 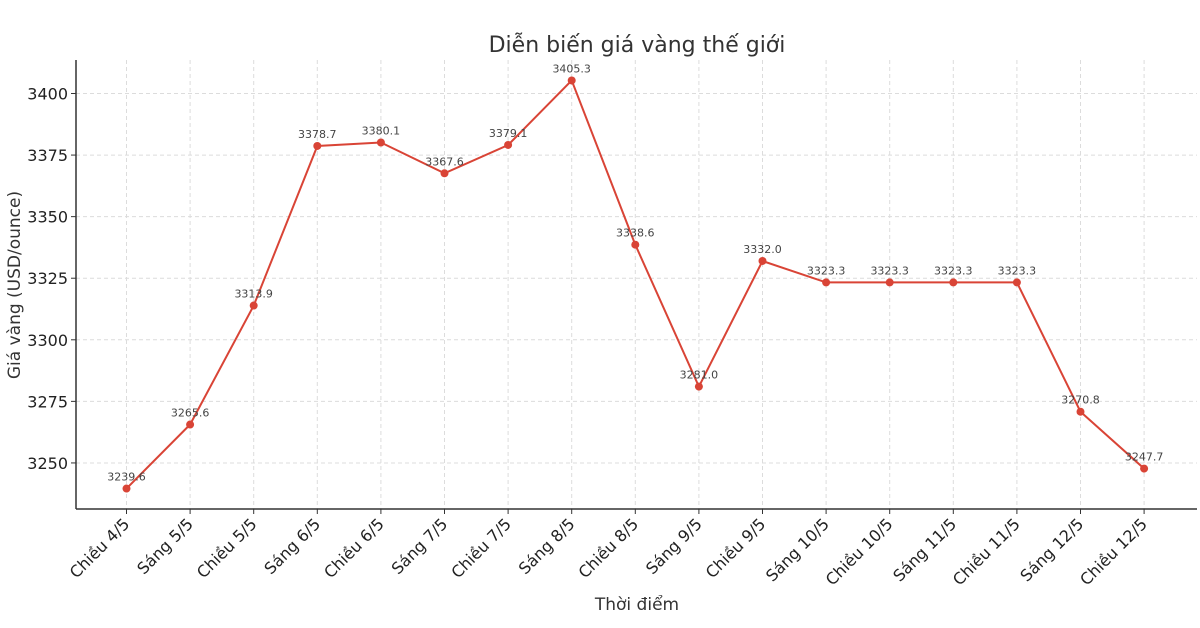 What do you see at coordinates (47, 401) in the screenshot?
I see `y-tick-label: 3275` at bounding box center [47, 401].